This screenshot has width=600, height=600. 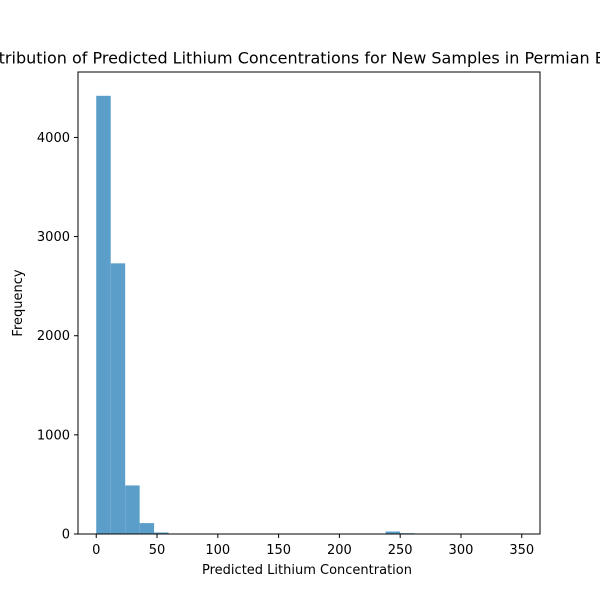 I want to click on y-tick-label: 2000, so click(x=53, y=336).